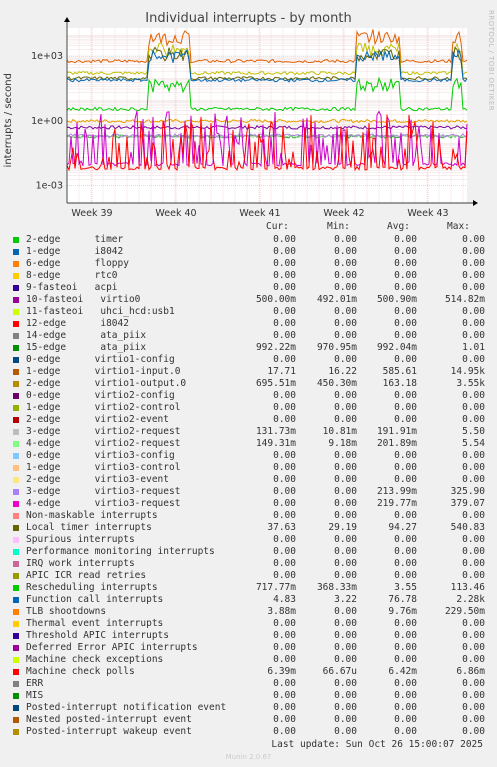 This screenshot has width=497, height=767. I want to click on legend-max: 325.90, so click(467, 491).